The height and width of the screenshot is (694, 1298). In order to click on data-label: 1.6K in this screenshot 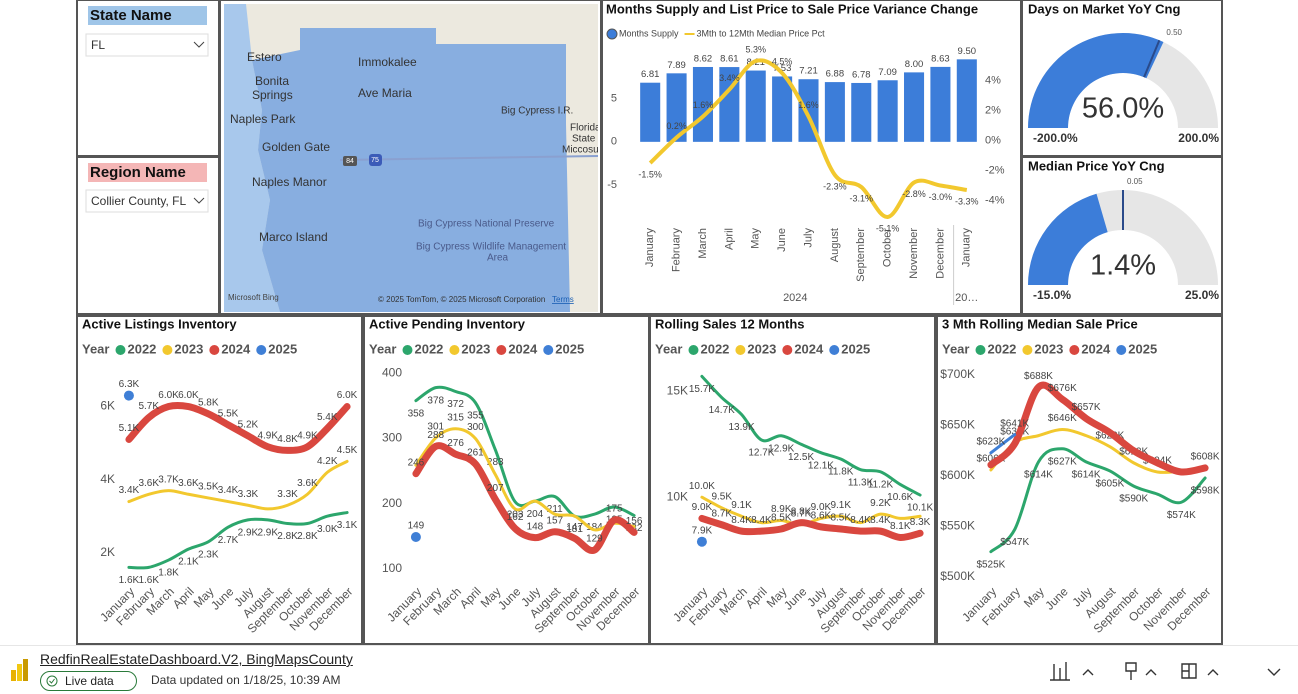, I will do `click(148, 580)`.